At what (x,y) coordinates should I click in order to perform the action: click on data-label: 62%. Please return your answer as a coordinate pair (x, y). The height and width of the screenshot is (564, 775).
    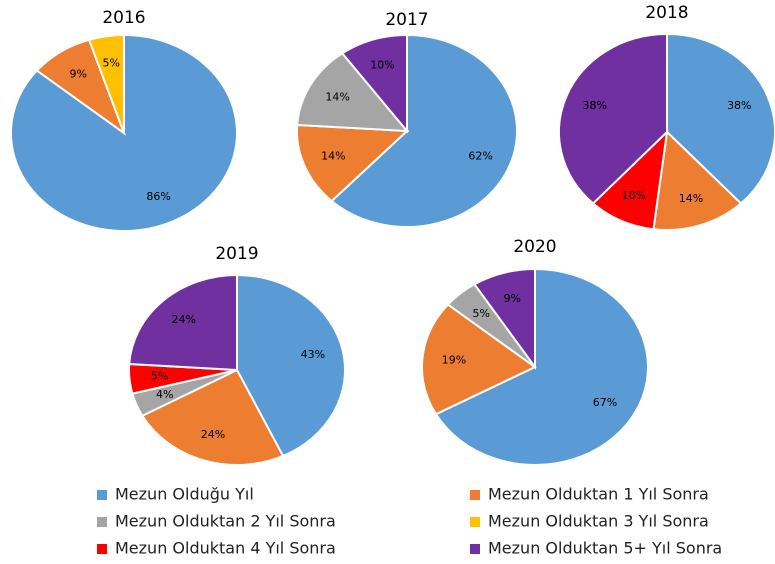
    Looking at the image, I should click on (480, 155).